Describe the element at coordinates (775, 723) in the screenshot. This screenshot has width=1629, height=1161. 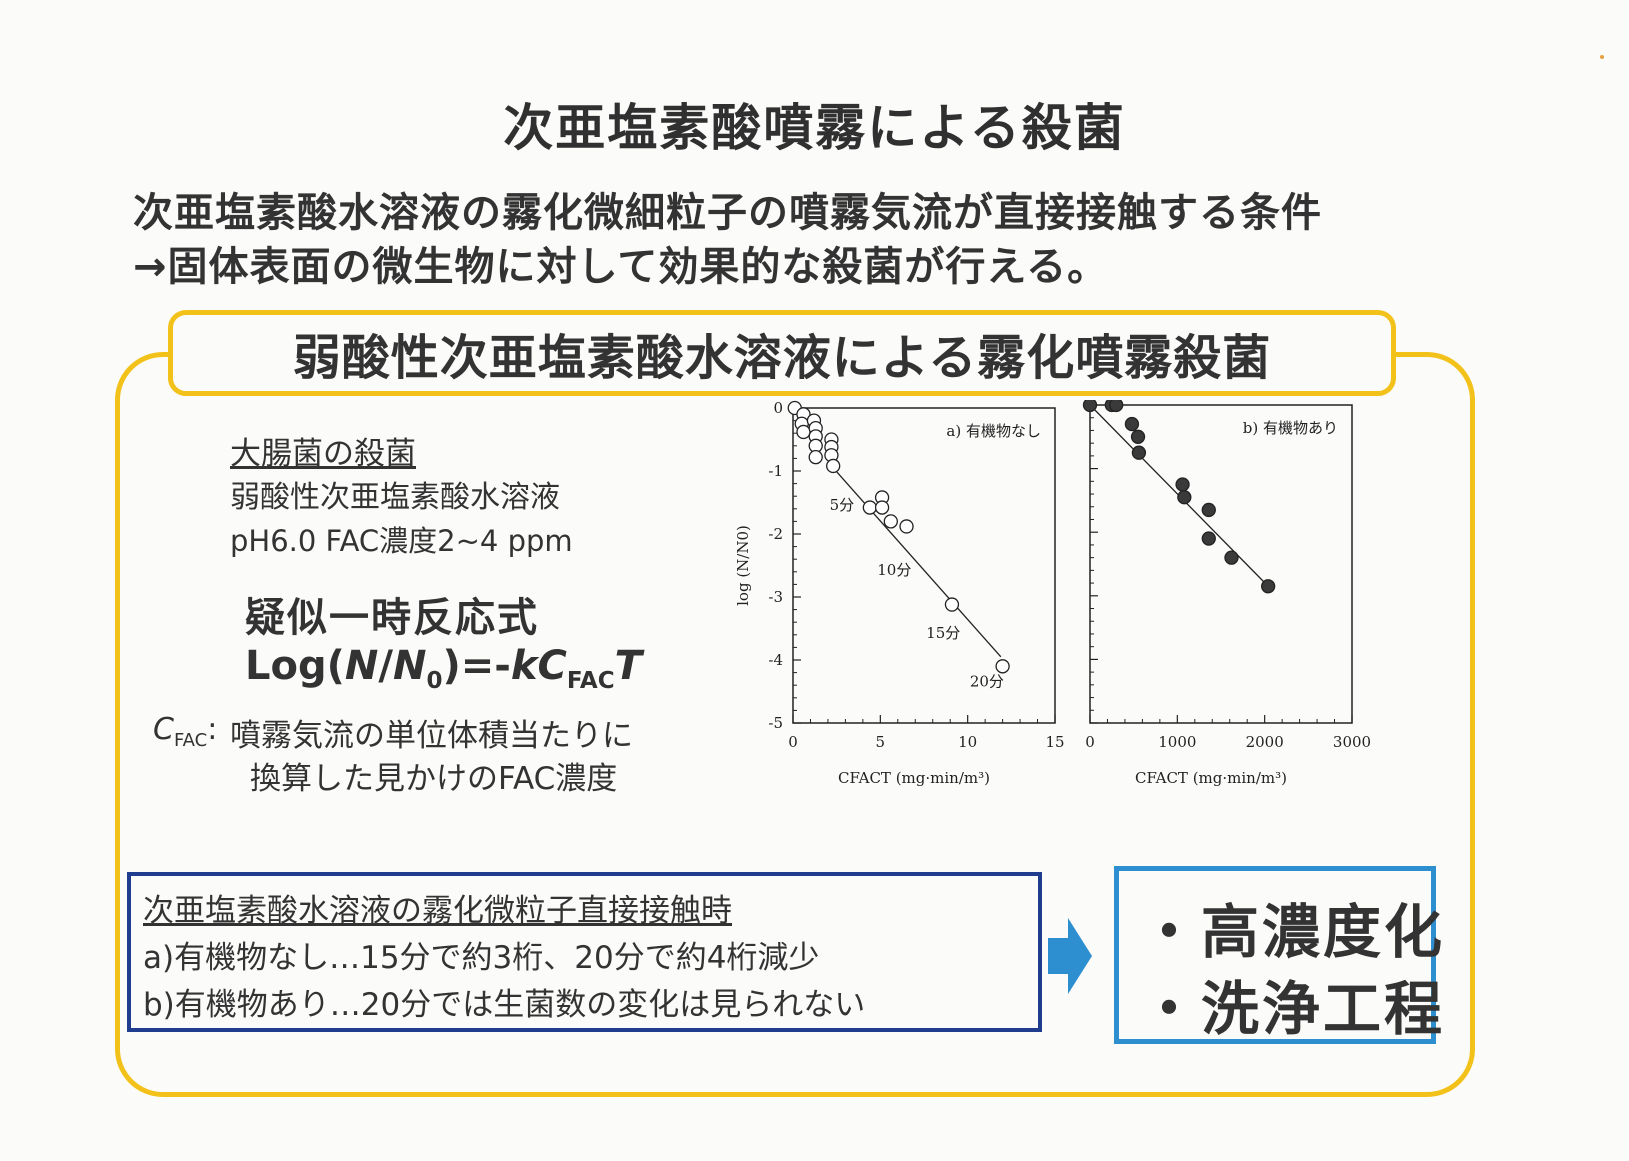
I see `chart-a-ytick-label: -5` at that location.